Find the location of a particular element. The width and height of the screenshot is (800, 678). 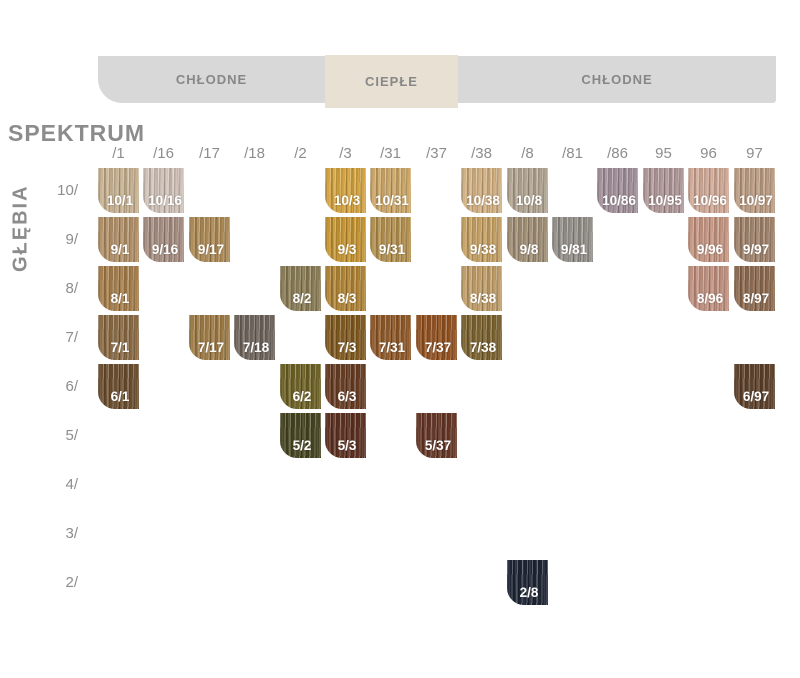

row-label-10: 10/ is located at coordinates (67, 190).